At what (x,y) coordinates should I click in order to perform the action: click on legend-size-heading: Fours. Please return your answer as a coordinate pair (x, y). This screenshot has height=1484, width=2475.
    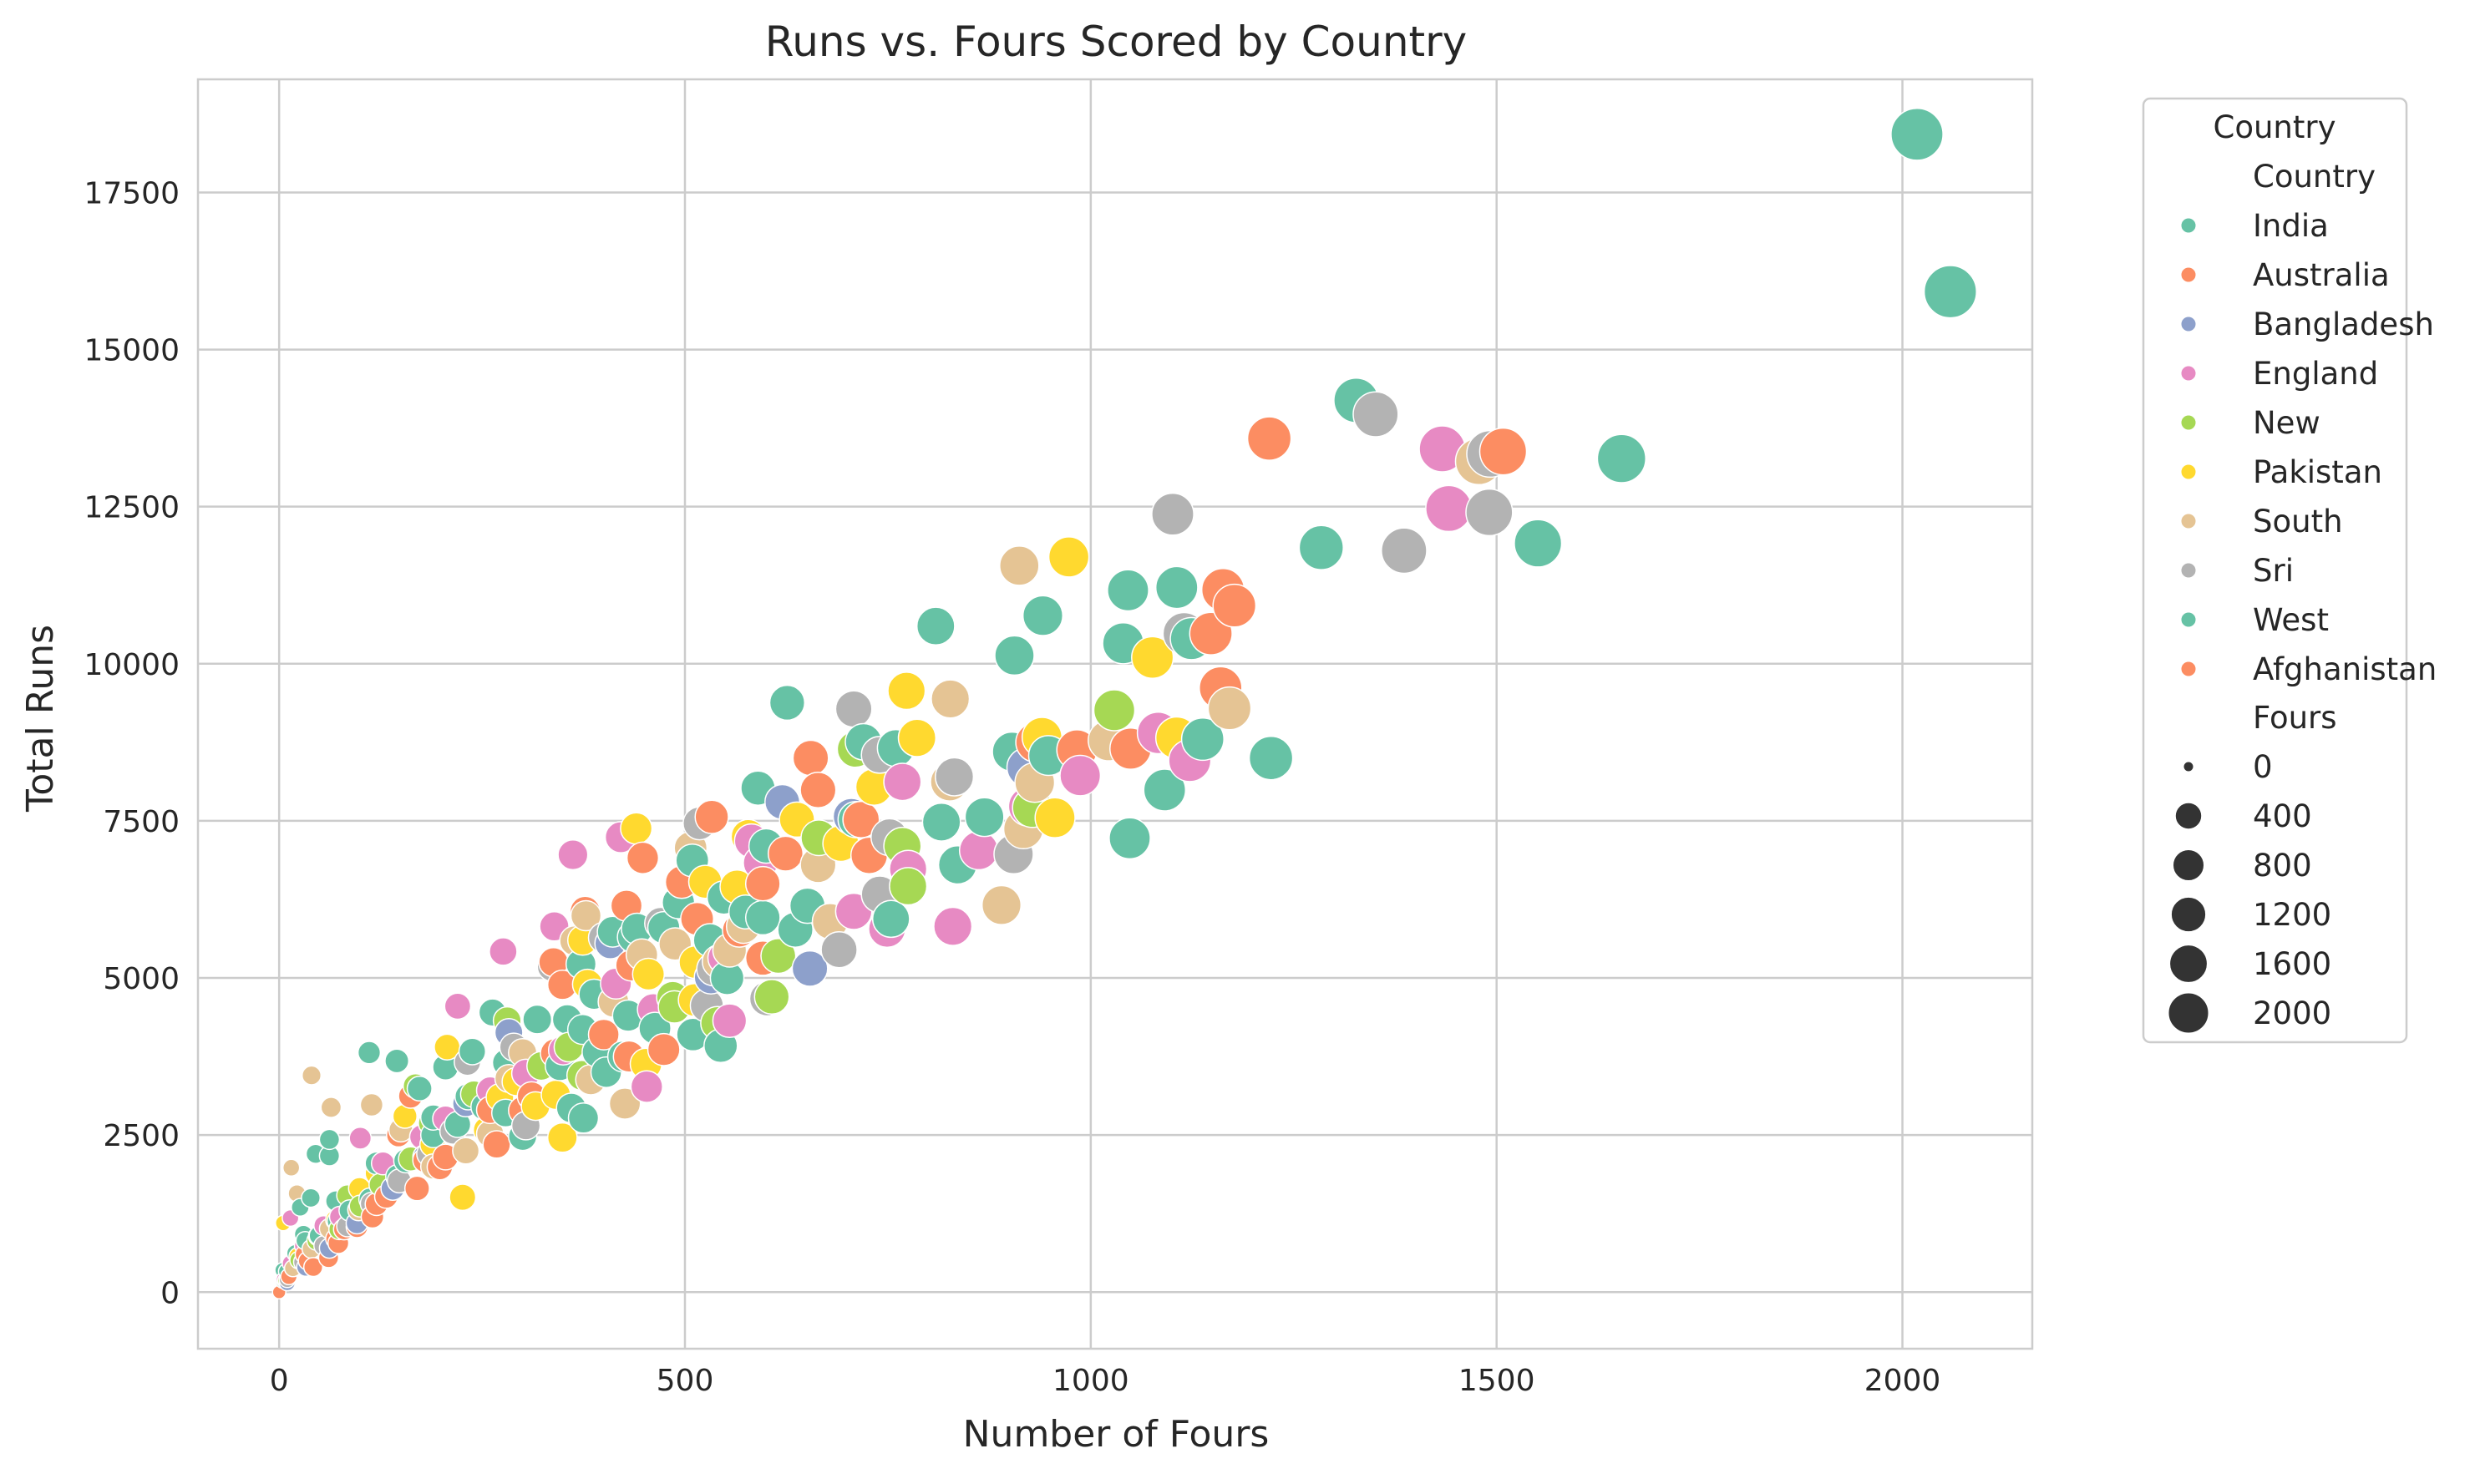
    Looking at the image, I should click on (2295, 718).